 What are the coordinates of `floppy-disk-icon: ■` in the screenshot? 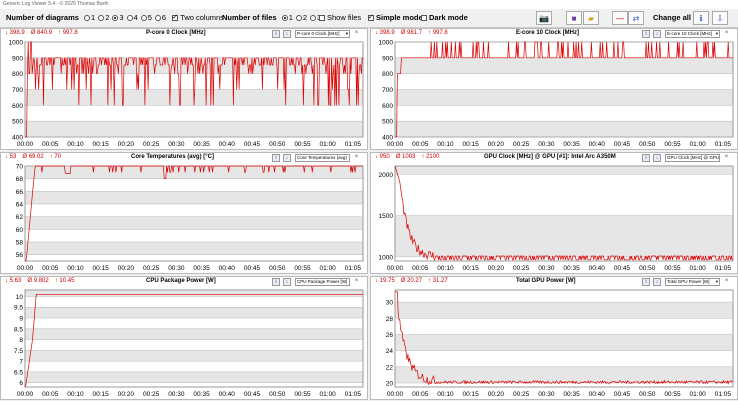 It's located at (574, 18).